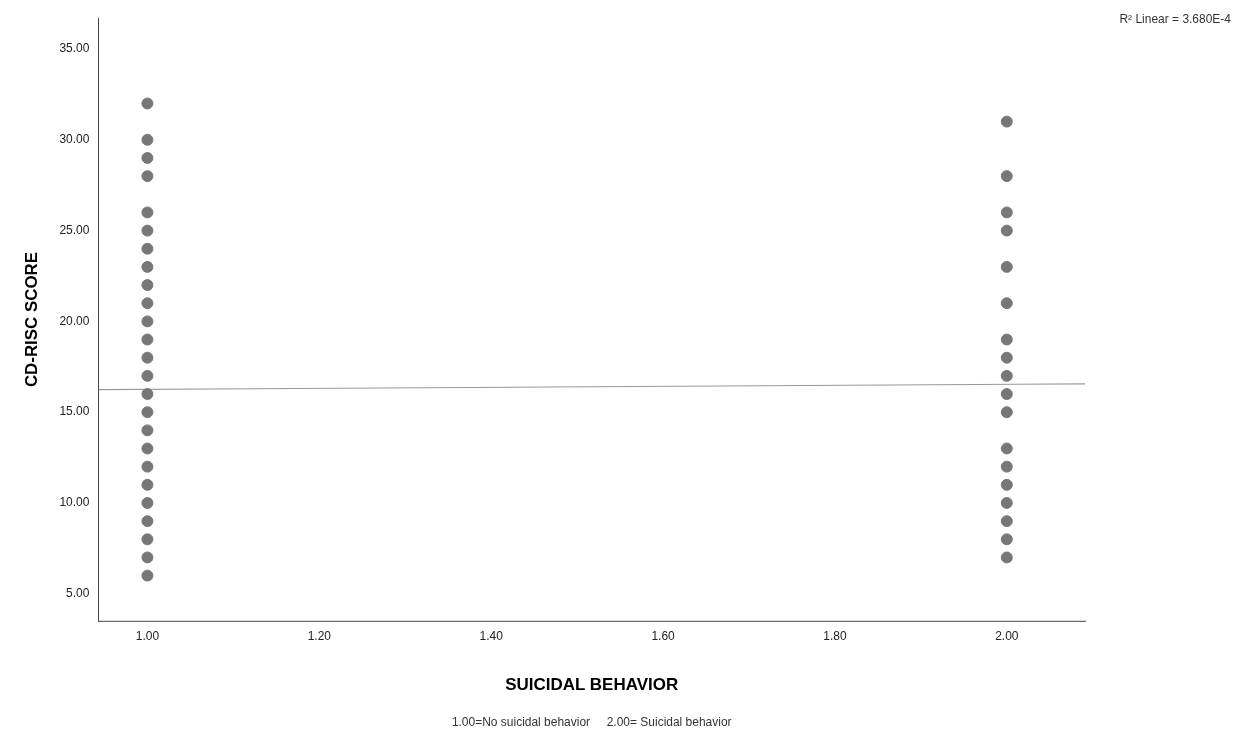  What do you see at coordinates (491, 636) in the screenshot?
I see `x-tick-label: 1.40` at bounding box center [491, 636].